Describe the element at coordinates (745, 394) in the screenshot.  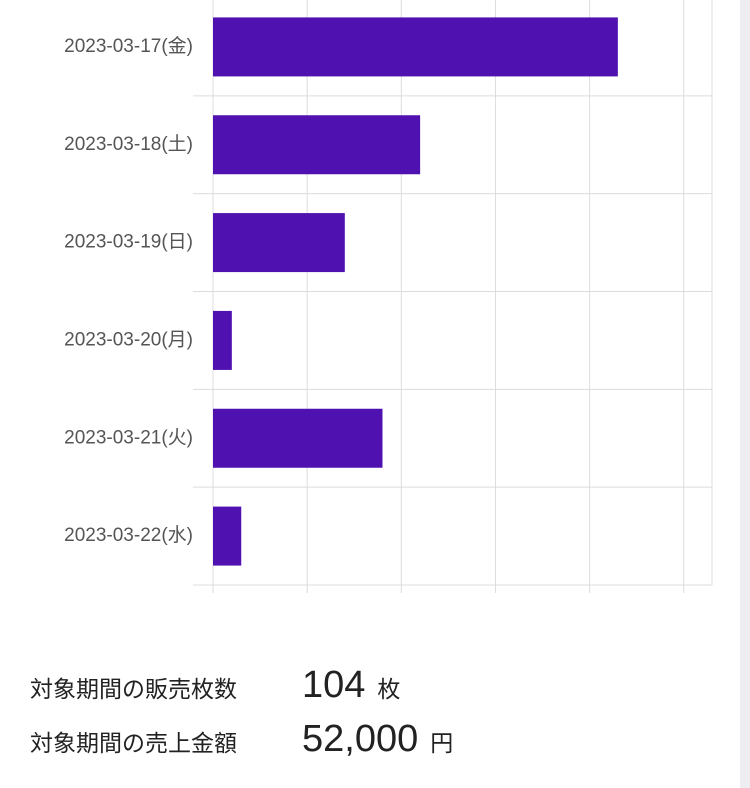
I see `page-edge` at that location.